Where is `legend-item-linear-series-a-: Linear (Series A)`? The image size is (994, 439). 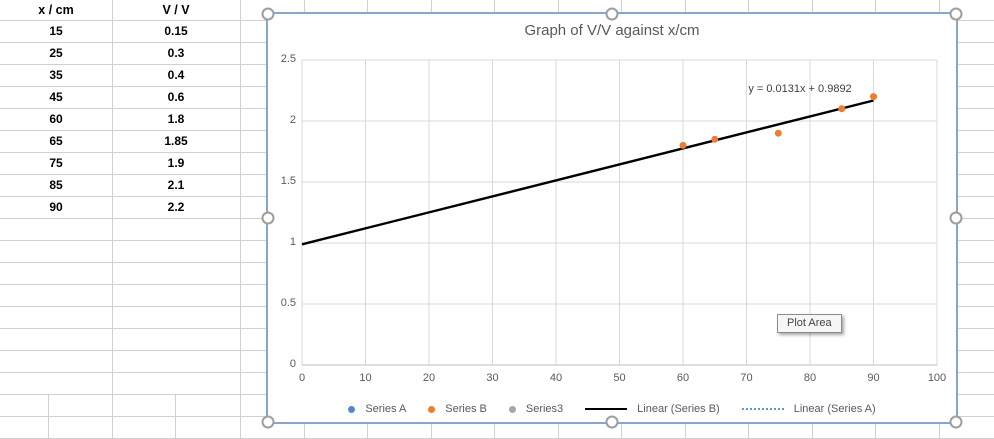
legend-item-linear-series-a-: Linear (Series A) is located at coordinates (808, 409).